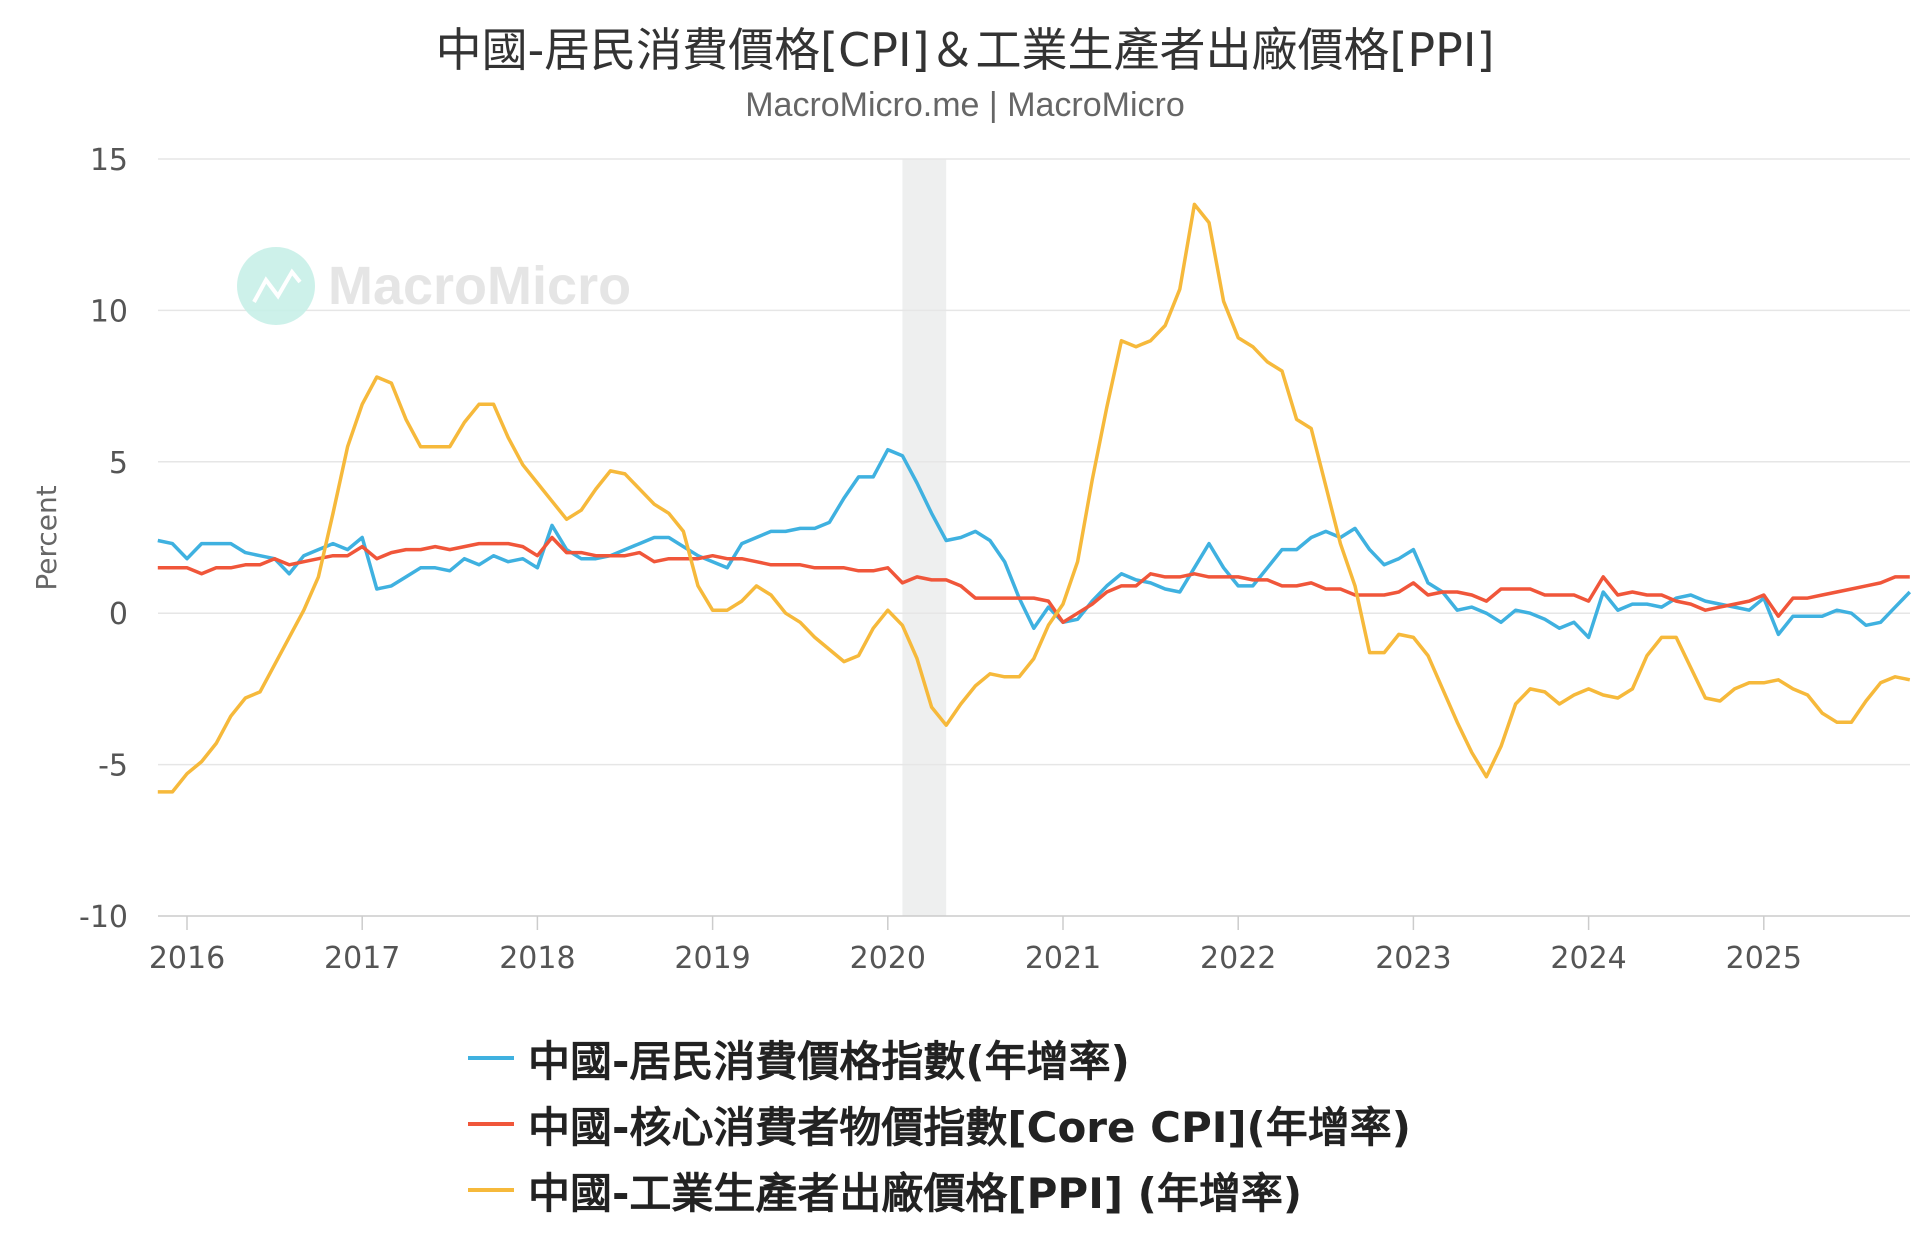  What do you see at coordinates (491, 1190) in the screenshot?
I see `legend-swatch-ppi` at bounding box center [491, 1190].